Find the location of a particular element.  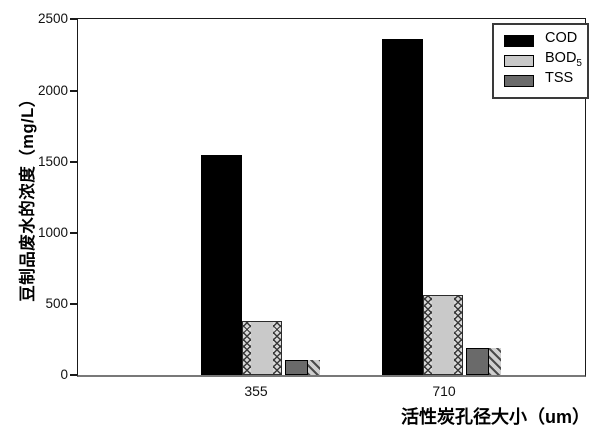

y-tick-label: 1000 is located at coordinates (52, 232).